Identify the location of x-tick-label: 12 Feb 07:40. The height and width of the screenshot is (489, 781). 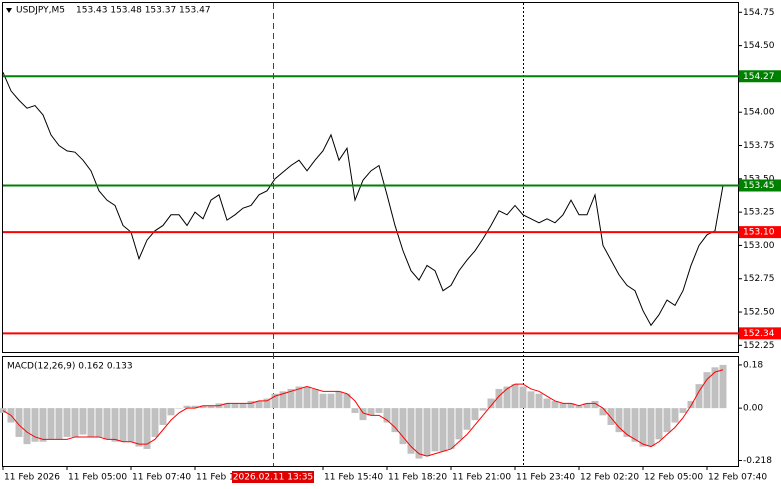
(737, 478).